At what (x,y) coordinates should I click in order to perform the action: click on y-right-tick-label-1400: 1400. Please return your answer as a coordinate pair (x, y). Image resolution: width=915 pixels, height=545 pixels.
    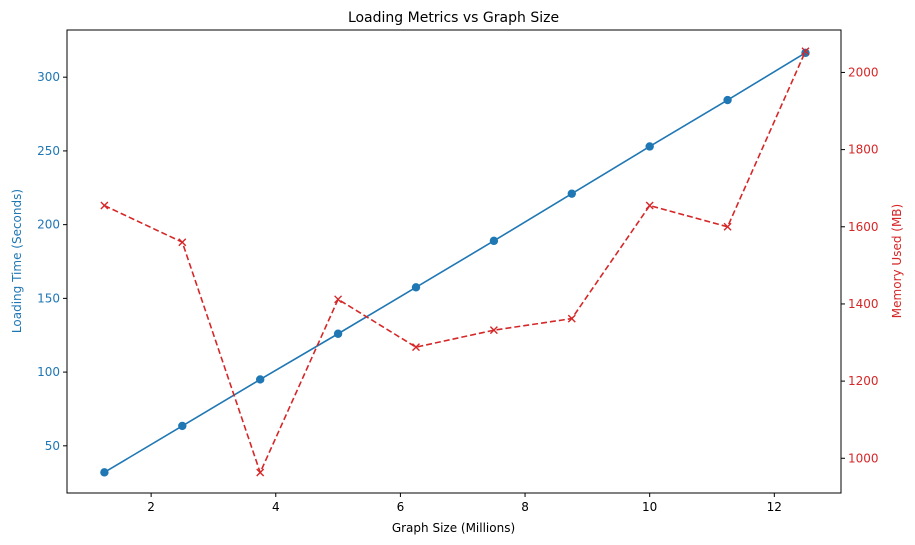
    Looking at the image, I should click on (863, 304).